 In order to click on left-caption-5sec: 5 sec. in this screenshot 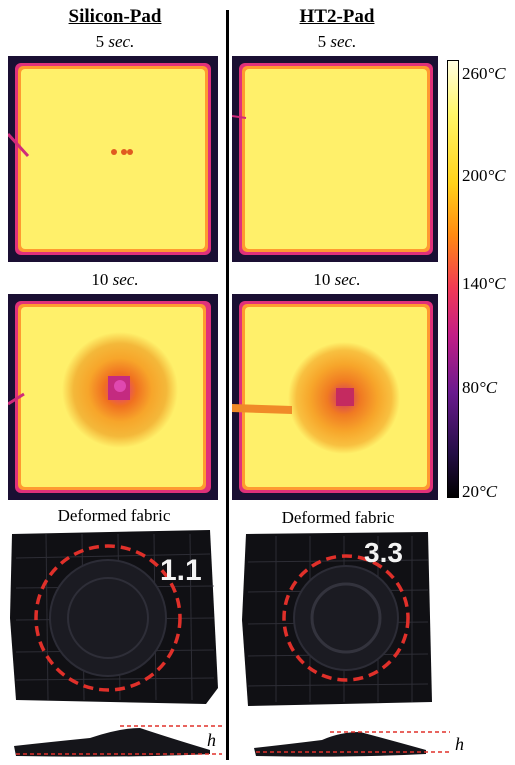, I will do `click(115, 42)`.